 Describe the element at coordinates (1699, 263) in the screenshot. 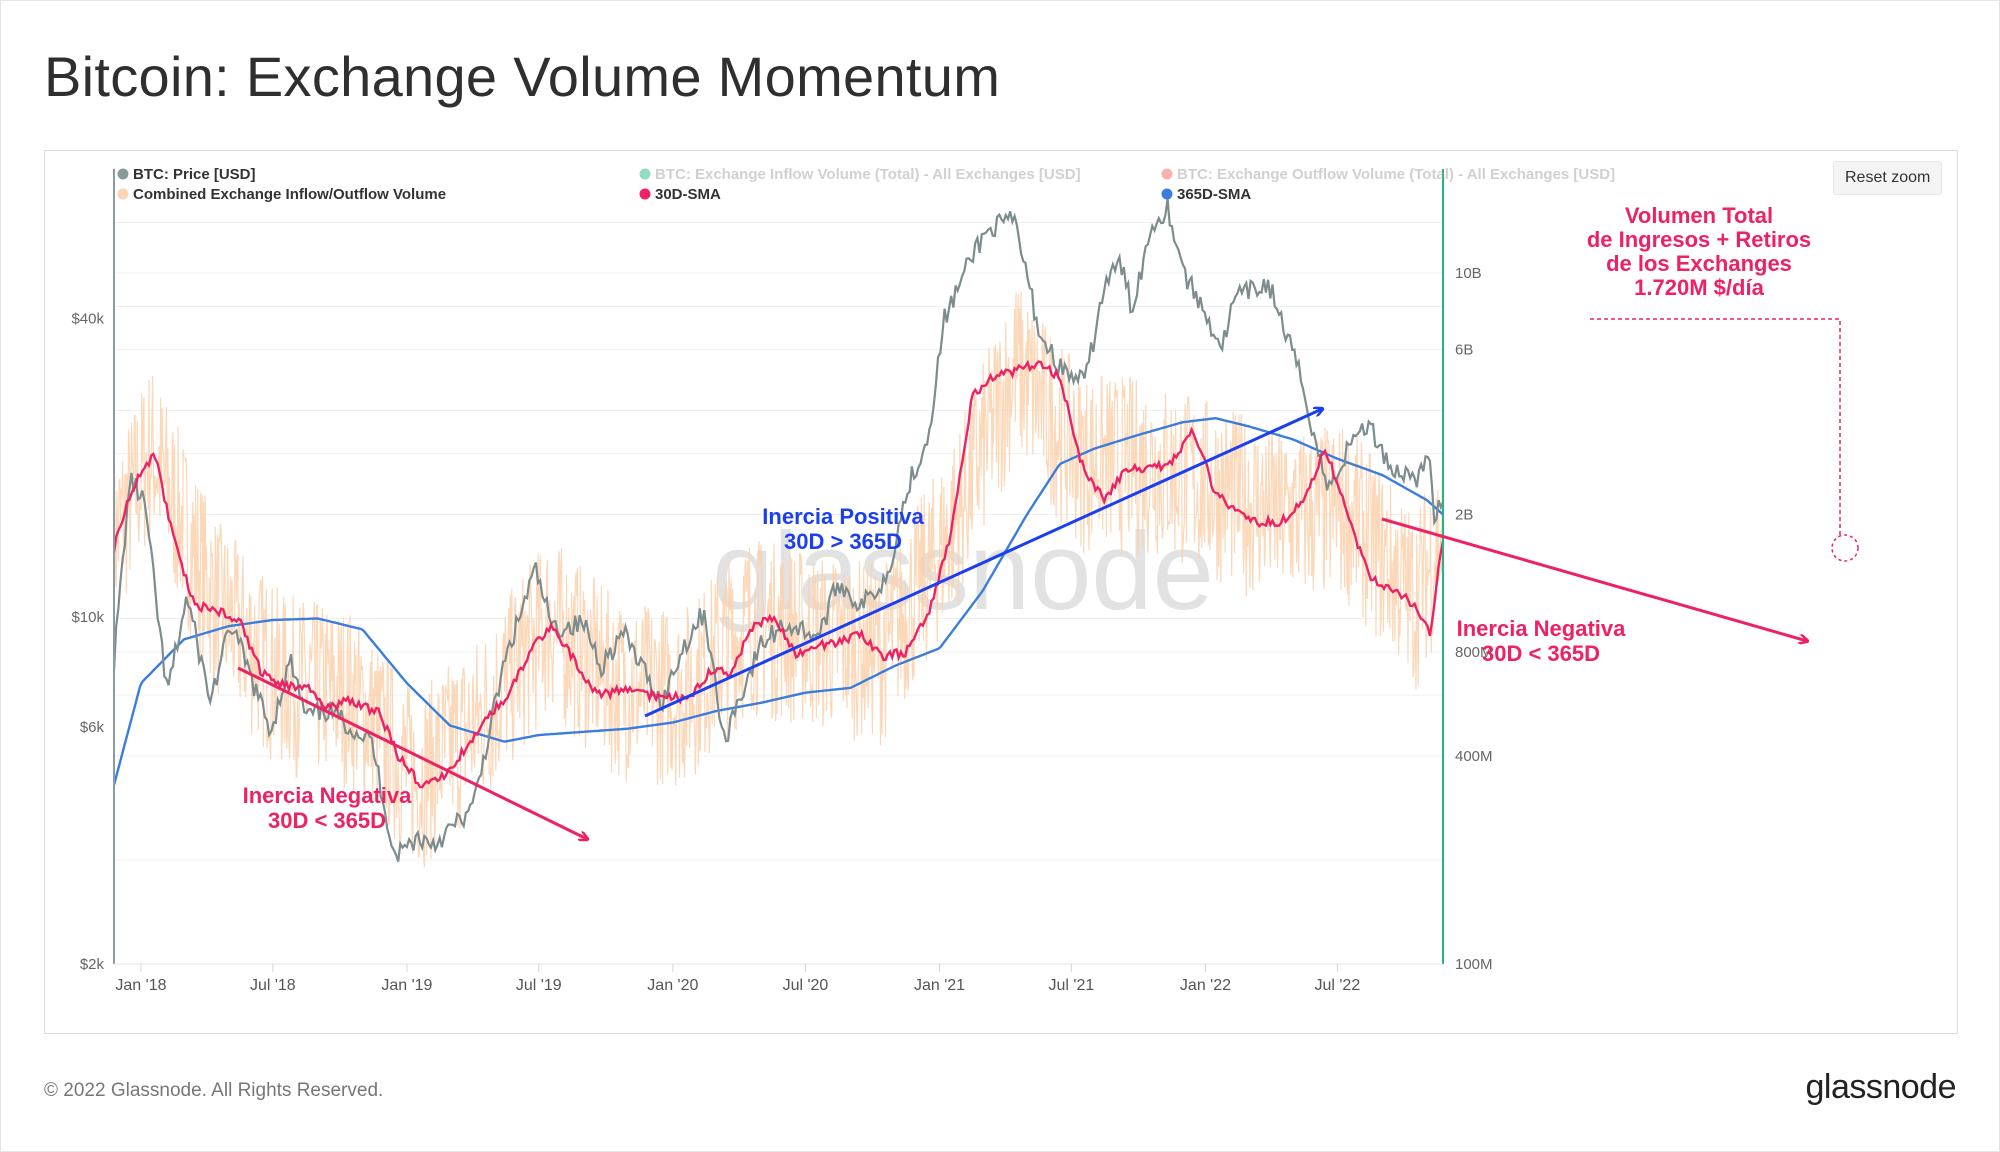

I see `annotation-total-volume-line: de los Exchanges` at that location.